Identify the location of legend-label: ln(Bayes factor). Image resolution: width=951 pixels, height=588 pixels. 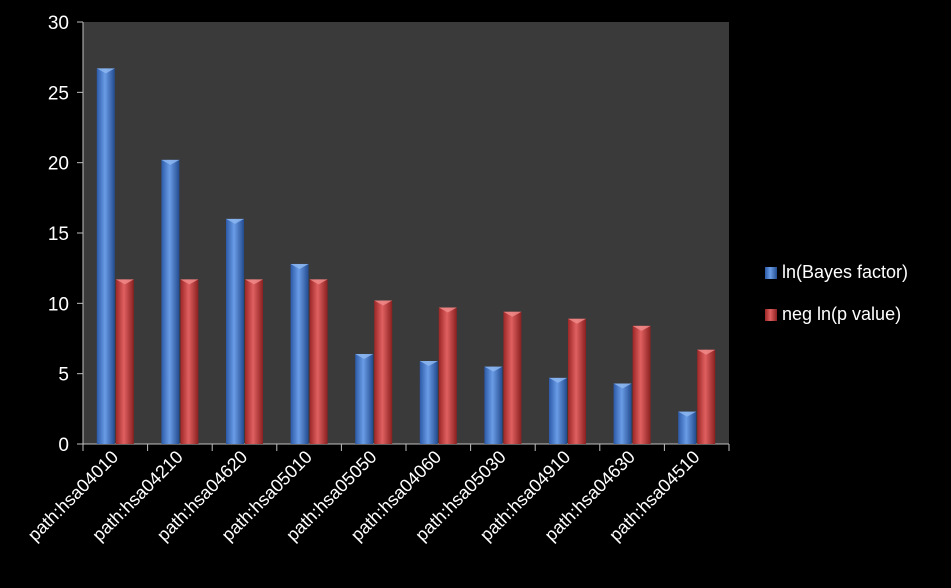
(845, 272).